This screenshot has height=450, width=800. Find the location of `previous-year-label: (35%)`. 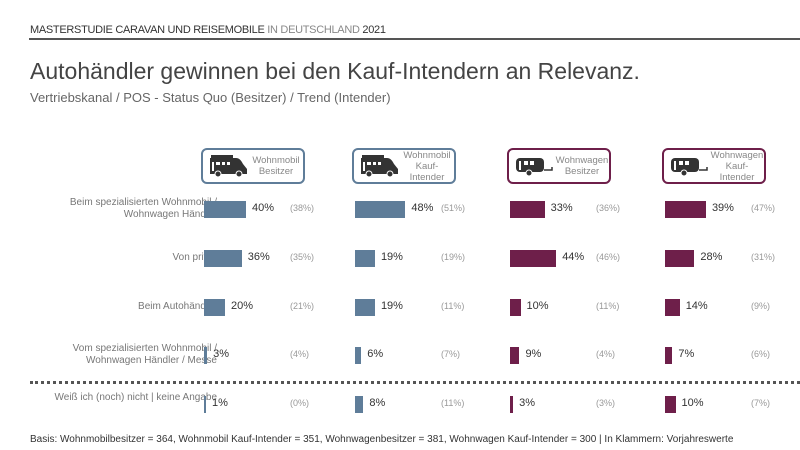

previous-year-label: (35%) is located at coordinates (302, 257).